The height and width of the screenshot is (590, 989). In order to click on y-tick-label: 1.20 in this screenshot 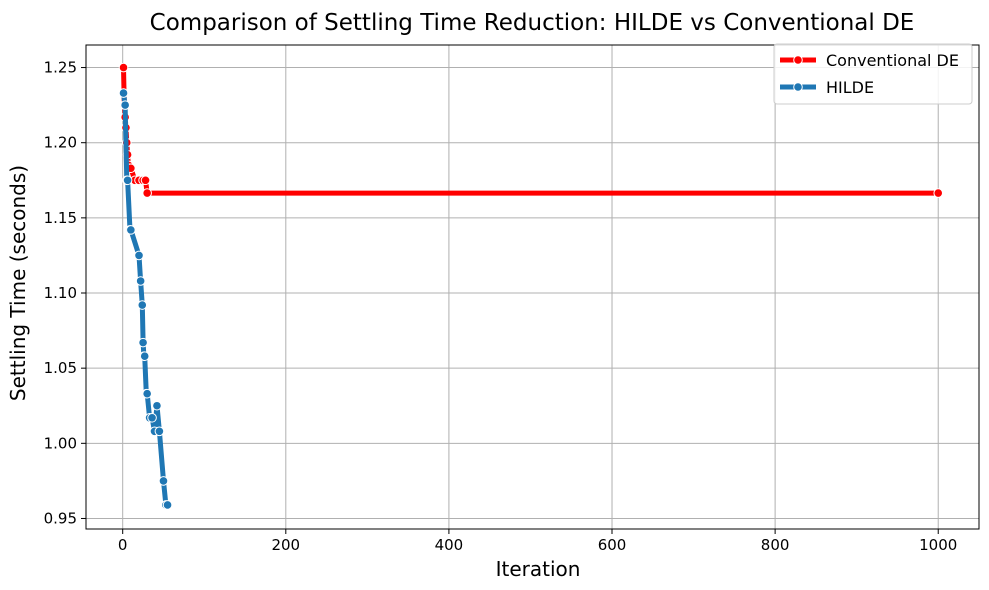, I will do `click(60, 143)`.